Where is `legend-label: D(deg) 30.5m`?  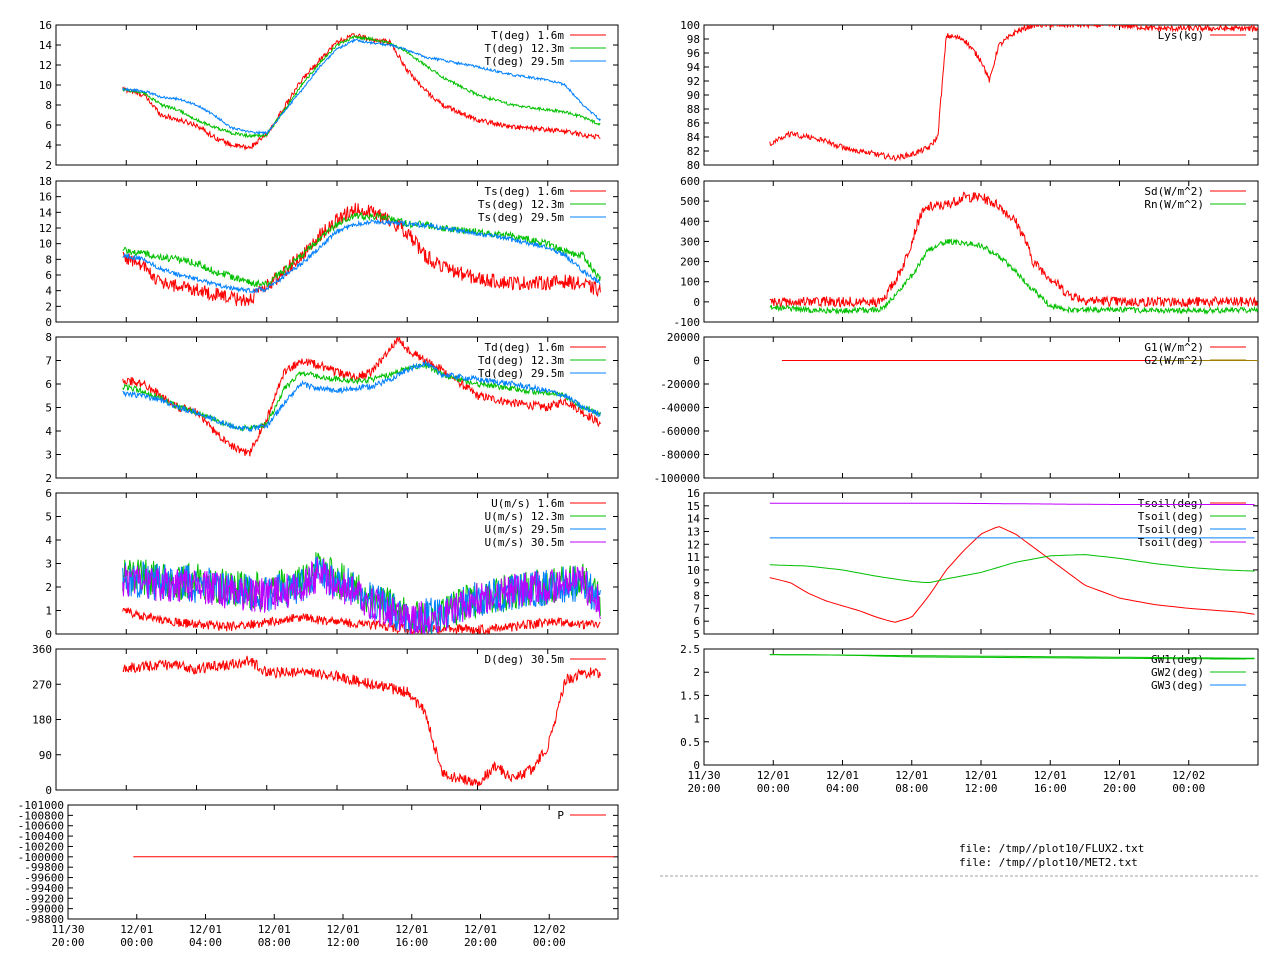
legend-label: D(deg) 30.5m is located at coordinates (525, 659).